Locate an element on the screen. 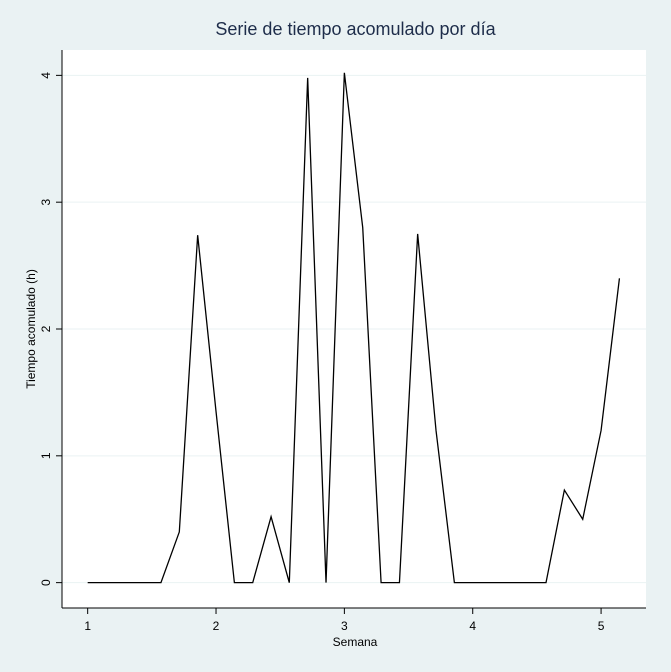 The height and width of the screenshot is (672, 671). x-tick-label: 5 is located at coordinates (601, 626).